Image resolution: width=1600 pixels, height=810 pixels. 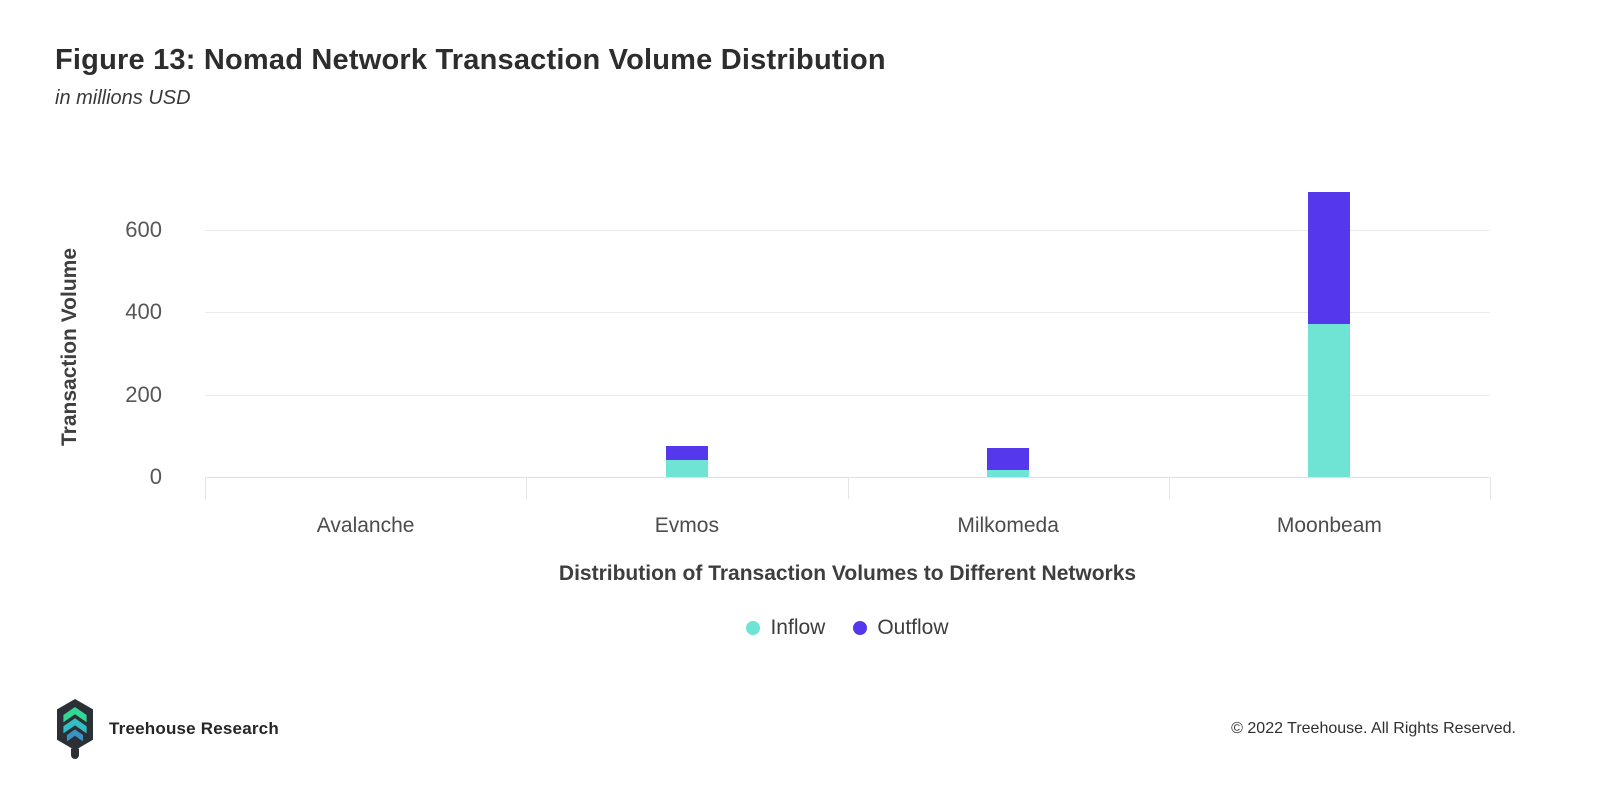 I want to click on bar-outflow-milkomeda, so click(x=1008, y=458).